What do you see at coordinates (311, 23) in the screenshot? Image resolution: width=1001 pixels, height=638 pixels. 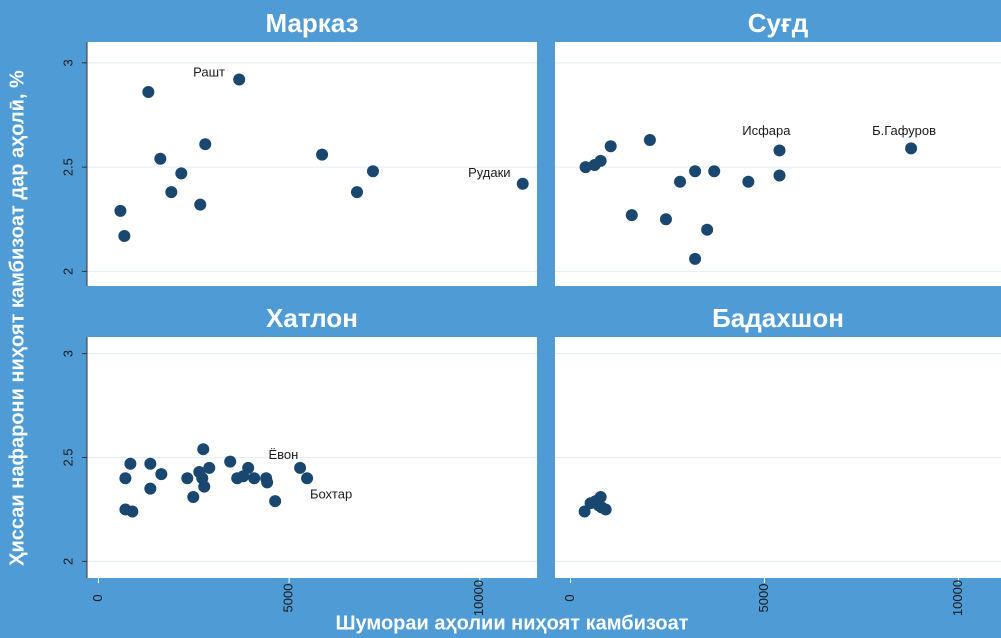 I see `panel-title: Марказ` at bounding box center [311, 23].